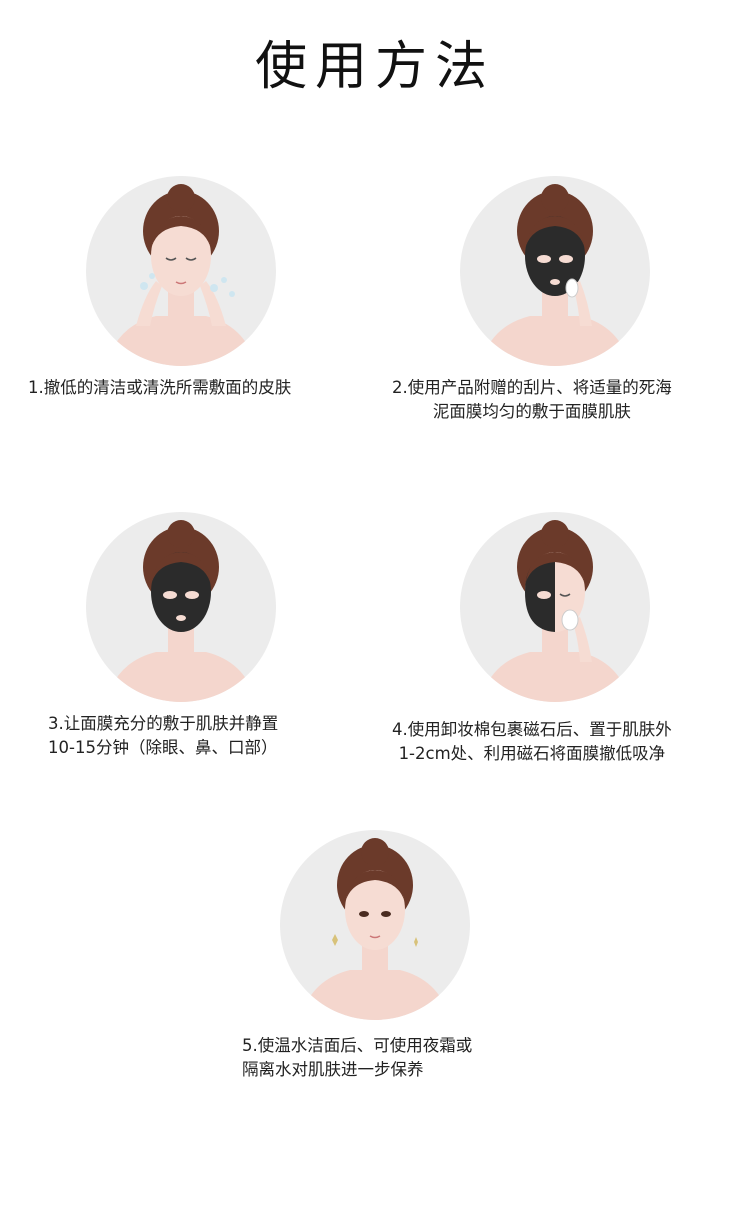 This screenshot has height=1212, width=750. Describe the element at coordinates (163, 747) in the screenshot. I see `step-3-line-2: 10-15分钟（除眼、鼻、口部）` at that location.